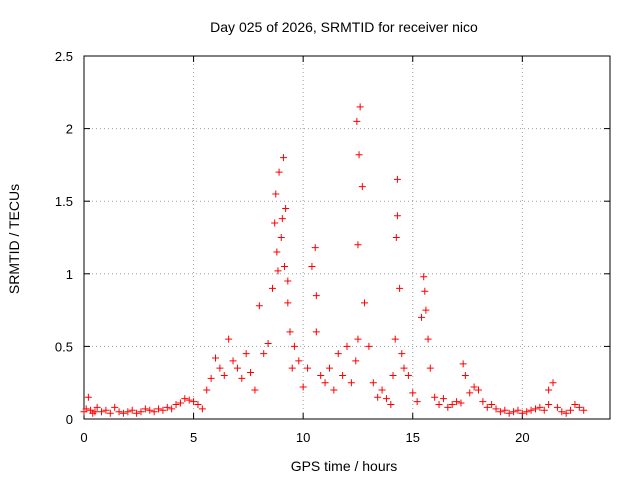 The image size is (640, 480). What do you see at coordinates (14, 239) in the screenshot?
I see `y-axis-title: SRMTID / TECUs` at bounding box center [14, 239].